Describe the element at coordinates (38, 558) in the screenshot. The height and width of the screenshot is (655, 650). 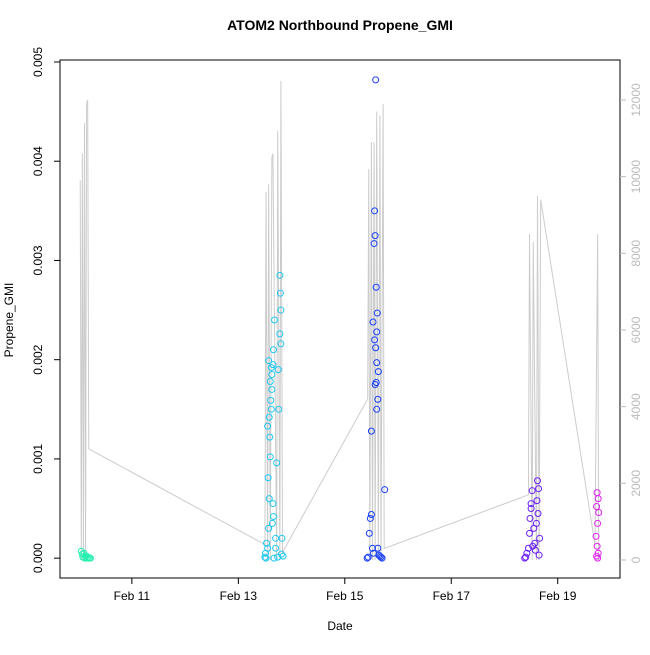
I see `y-tick-label: 0.000` at that location.